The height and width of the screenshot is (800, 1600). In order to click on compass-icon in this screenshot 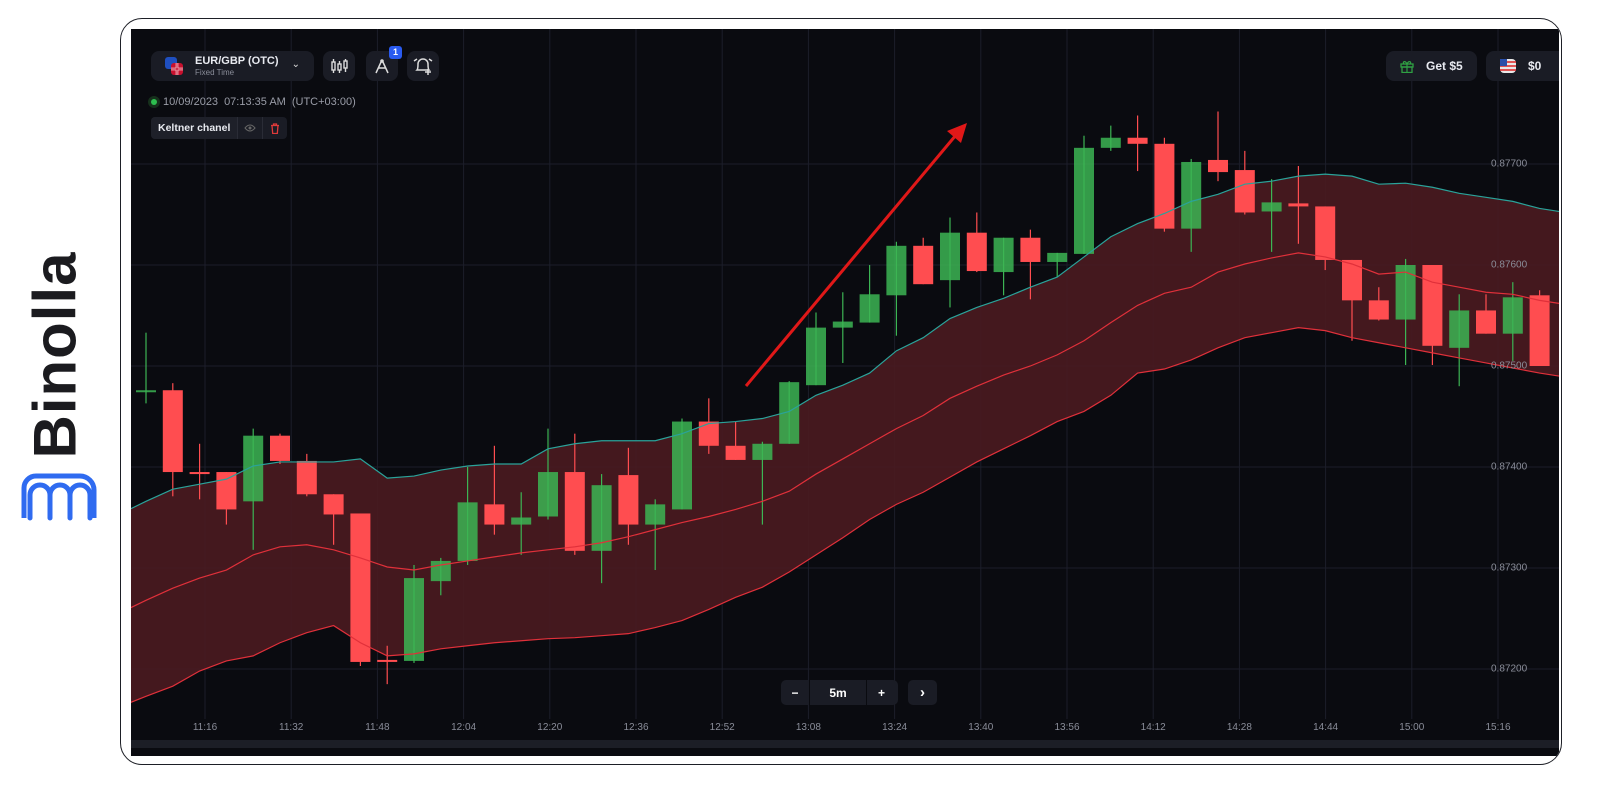, I will do `click(382, 66)`.